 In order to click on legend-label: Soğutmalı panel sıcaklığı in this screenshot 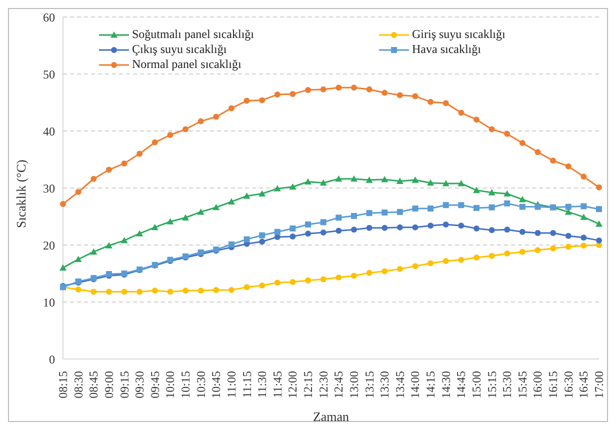, I will do `click(193, 34)`.